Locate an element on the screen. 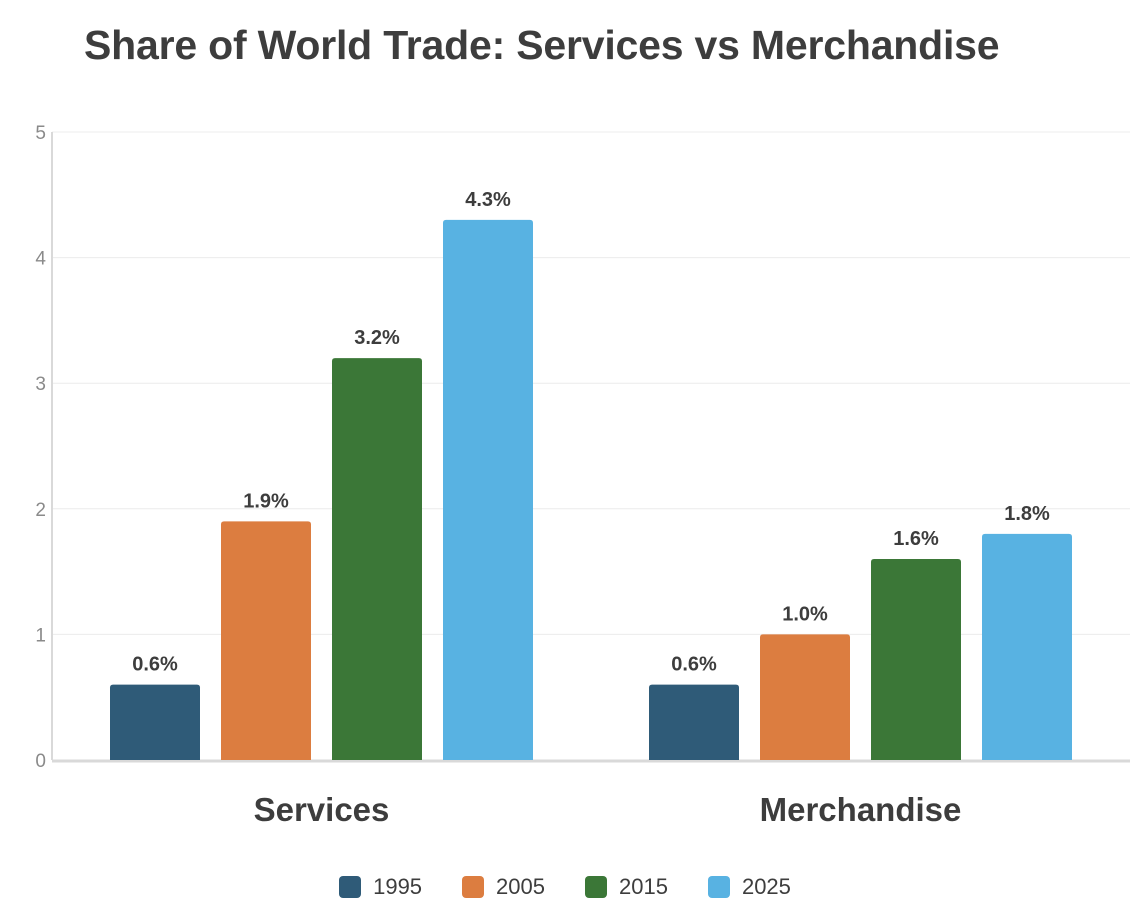 This screenshot has height=920, width=1130. data-label: 1.0% is located at coordinates (805, 614).